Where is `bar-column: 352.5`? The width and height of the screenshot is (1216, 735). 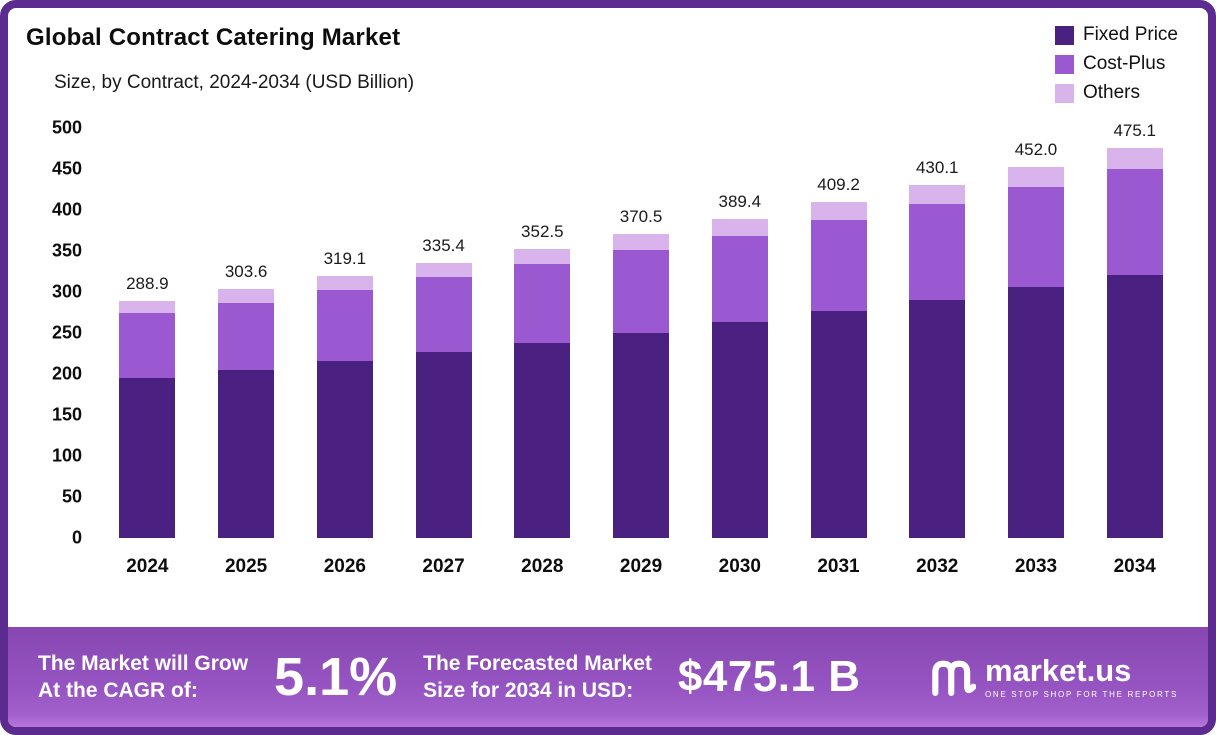
bar-column: 352.5 is located at coordinates (542, 380).